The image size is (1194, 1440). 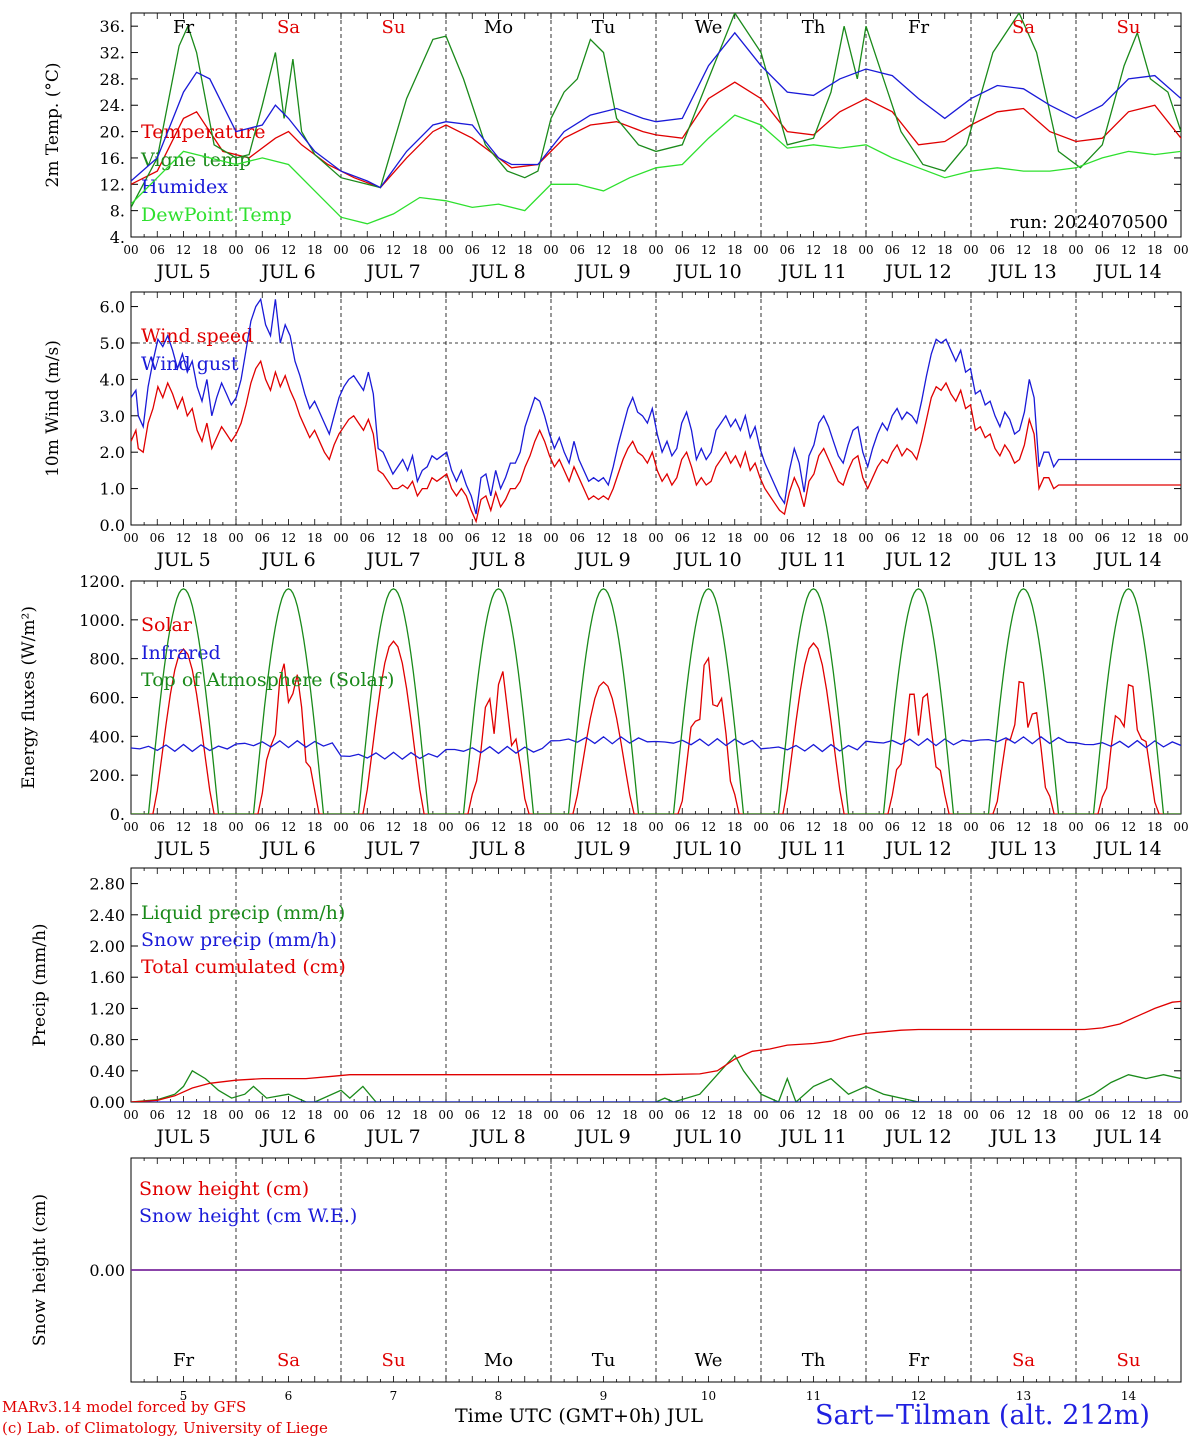 What do you see at coordinates (243, 967) in the screenshot?
I see `precip-legend-entry: Total cumulated (cm)` at bounding box center [243, 967].